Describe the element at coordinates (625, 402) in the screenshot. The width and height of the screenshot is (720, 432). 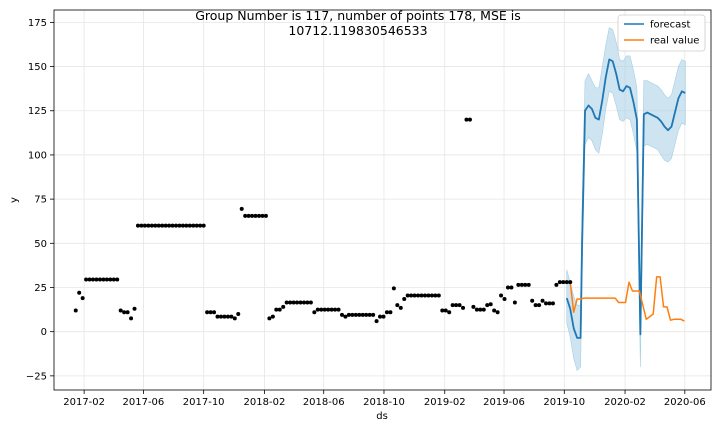
I see `x-tick-label: 2020-02` at that location.